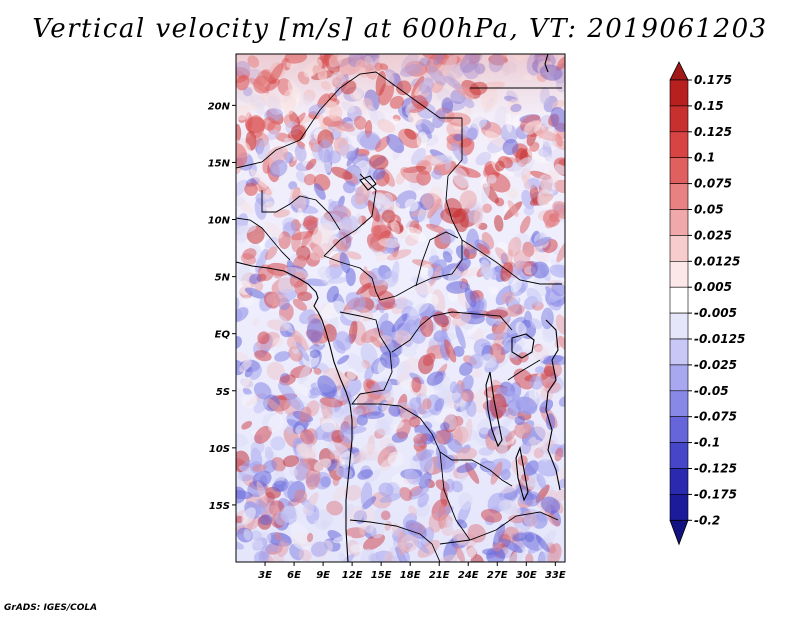  What do you see at coordinates (707, 443) in the screenshot?
I see `colorbar-label: -0.1` at bounding box center [707, 443].